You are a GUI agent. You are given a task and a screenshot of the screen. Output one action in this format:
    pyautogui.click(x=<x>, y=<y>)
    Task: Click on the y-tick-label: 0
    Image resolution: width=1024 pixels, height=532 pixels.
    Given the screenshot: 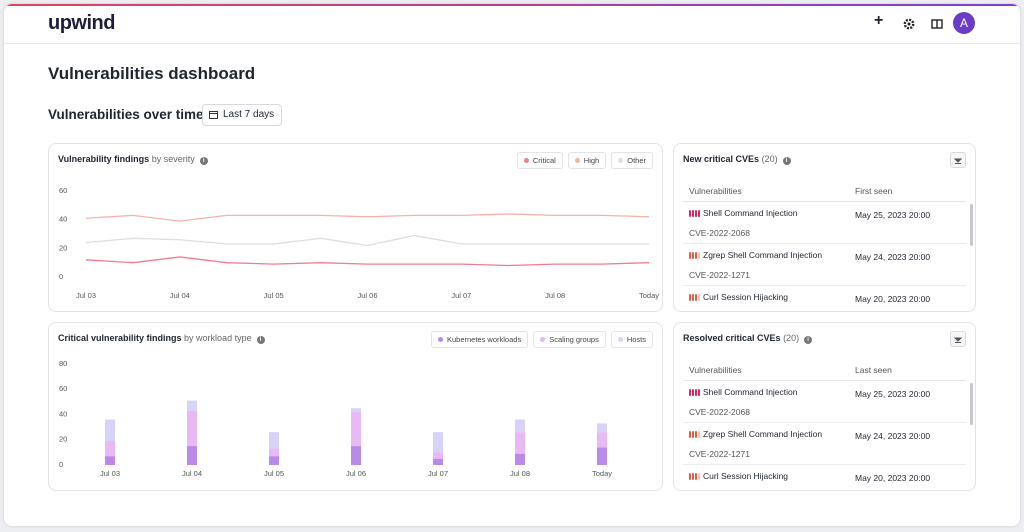 What is the action you would take?
    pyautogui.click(x=61, y=464)
    